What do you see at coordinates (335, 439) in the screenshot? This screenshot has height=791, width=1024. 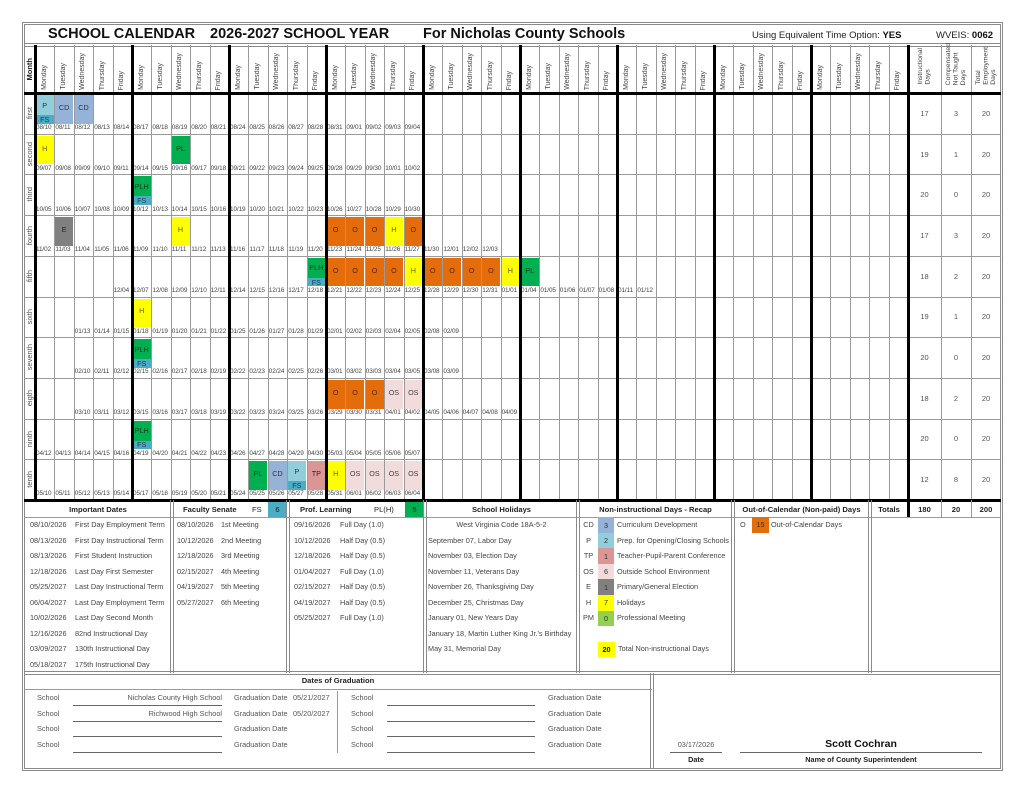 I see `day-cell: 05/03` at bounding box center [335, 439].